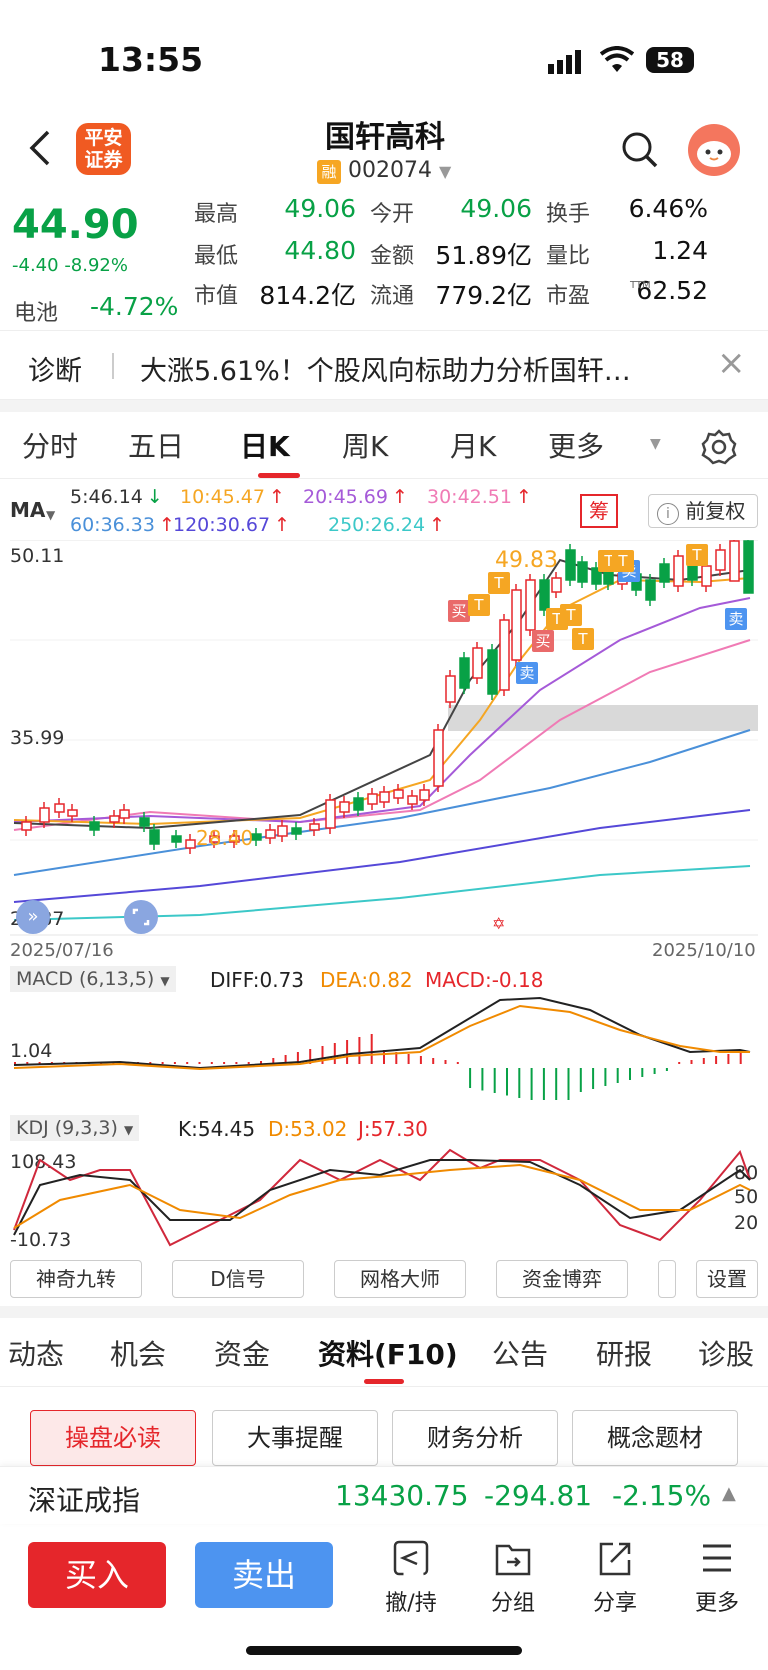 Image resolution: width=768 pixels, height=1670 pixels. Describe the element at coordinates (242, 1354) in the screenshot. I see `tab-info: 资金` at that location.